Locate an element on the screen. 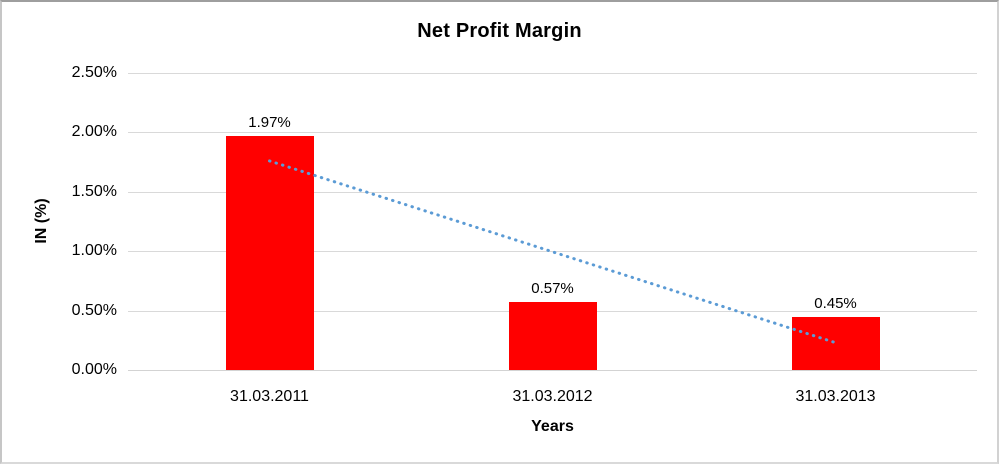 Image resolution: width=999 pixels, height=464 pixels. y-tick-label: 0.50% is located at coordinates (94, 310).